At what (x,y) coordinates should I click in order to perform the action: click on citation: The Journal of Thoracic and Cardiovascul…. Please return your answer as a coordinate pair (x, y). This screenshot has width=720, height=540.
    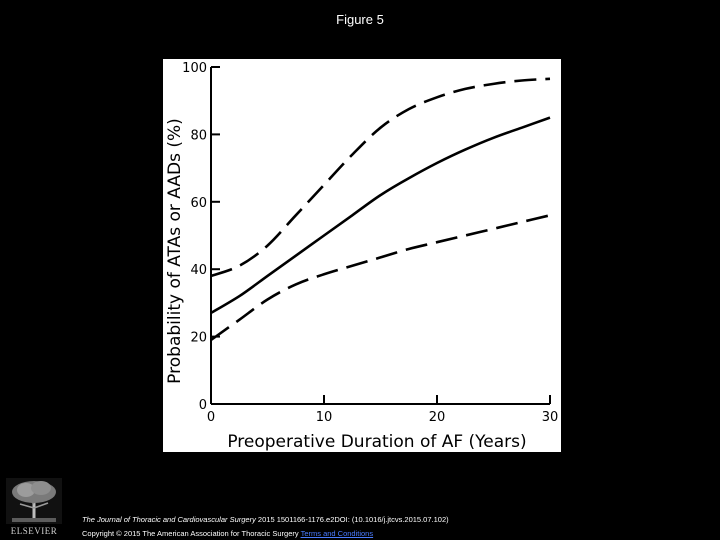
    Looking at the image, I should click on (265, 519).